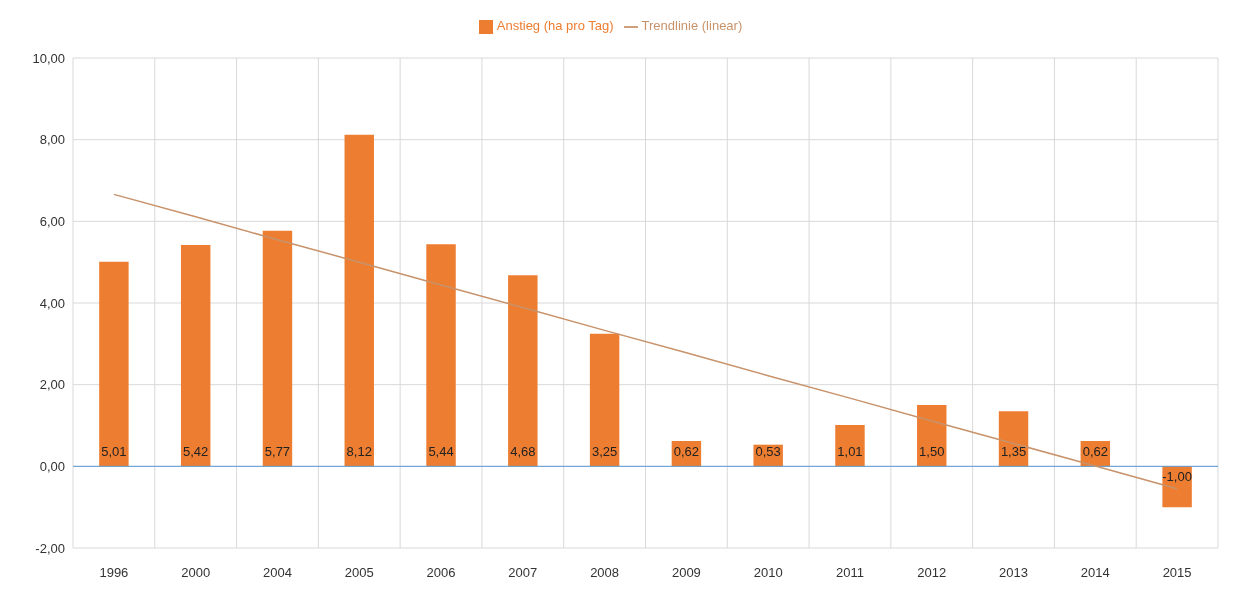 This screenshot has height=603, width=1248. Describe the element at coordinates (52, 221) in the screenshot. I see `y-tick-label: 6,00` at that location.